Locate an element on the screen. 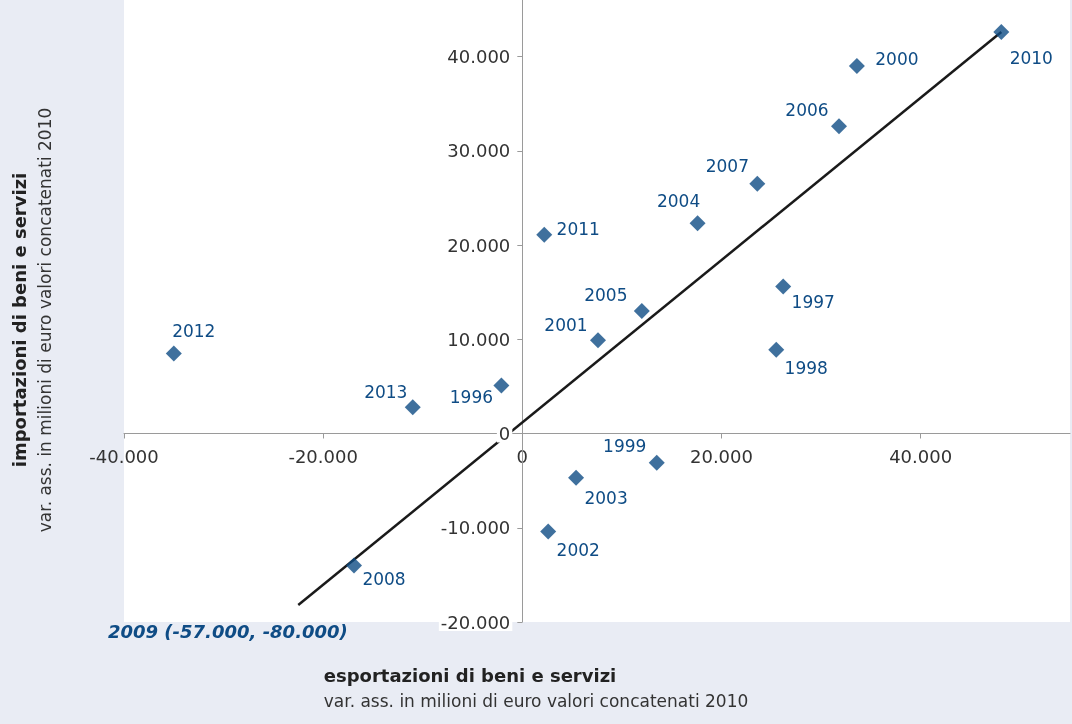 Image resolution: width=1072 pixels, height=724 pixels. y-tick-label: 30.000 is located at coordinates (479, 151).